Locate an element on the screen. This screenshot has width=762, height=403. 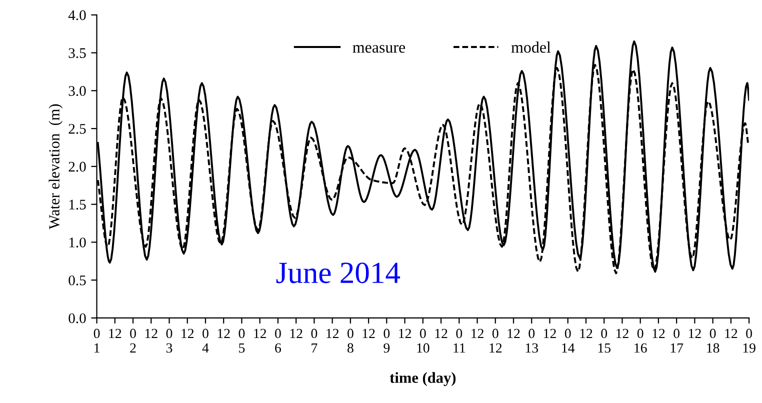
x-tick-label: 0 11 is located at coordinates (459, 340).